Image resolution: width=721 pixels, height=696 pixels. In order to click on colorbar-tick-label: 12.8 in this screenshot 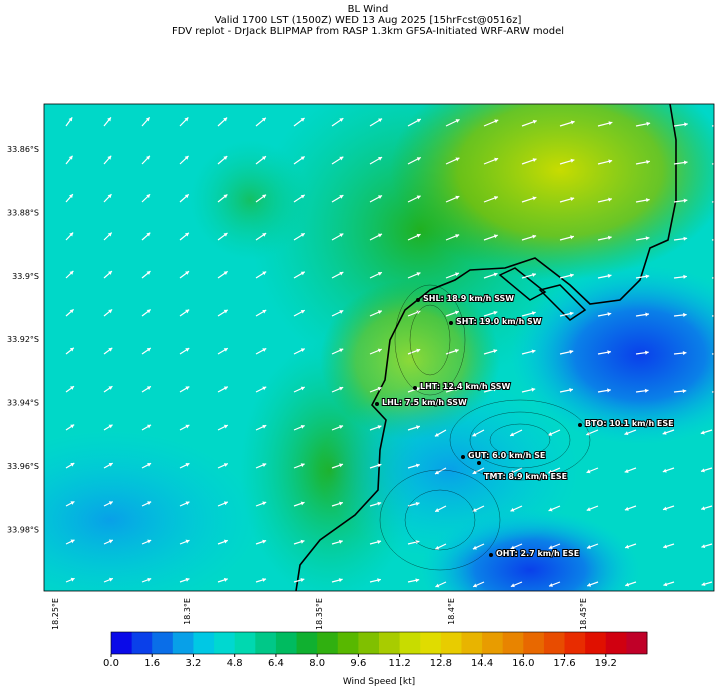, I will do `click(441, 663)`.